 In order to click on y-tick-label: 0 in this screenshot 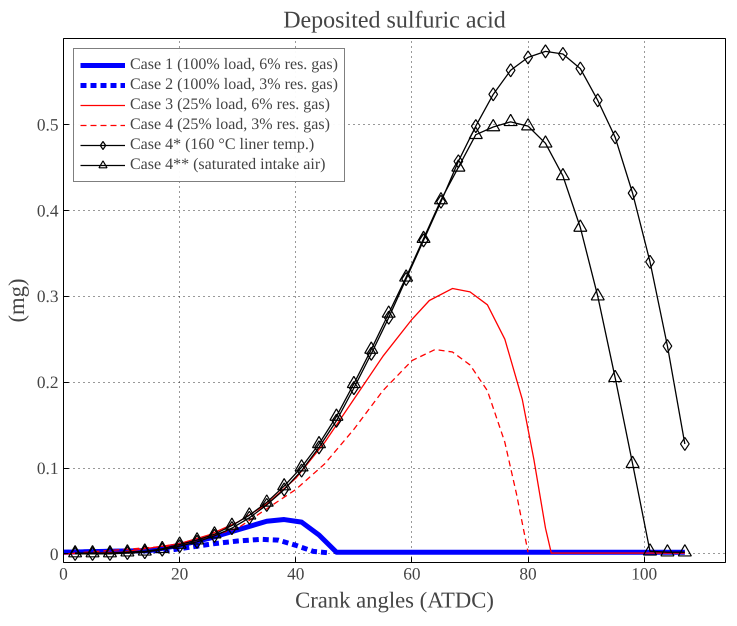, I will do `click(54, 554)`.